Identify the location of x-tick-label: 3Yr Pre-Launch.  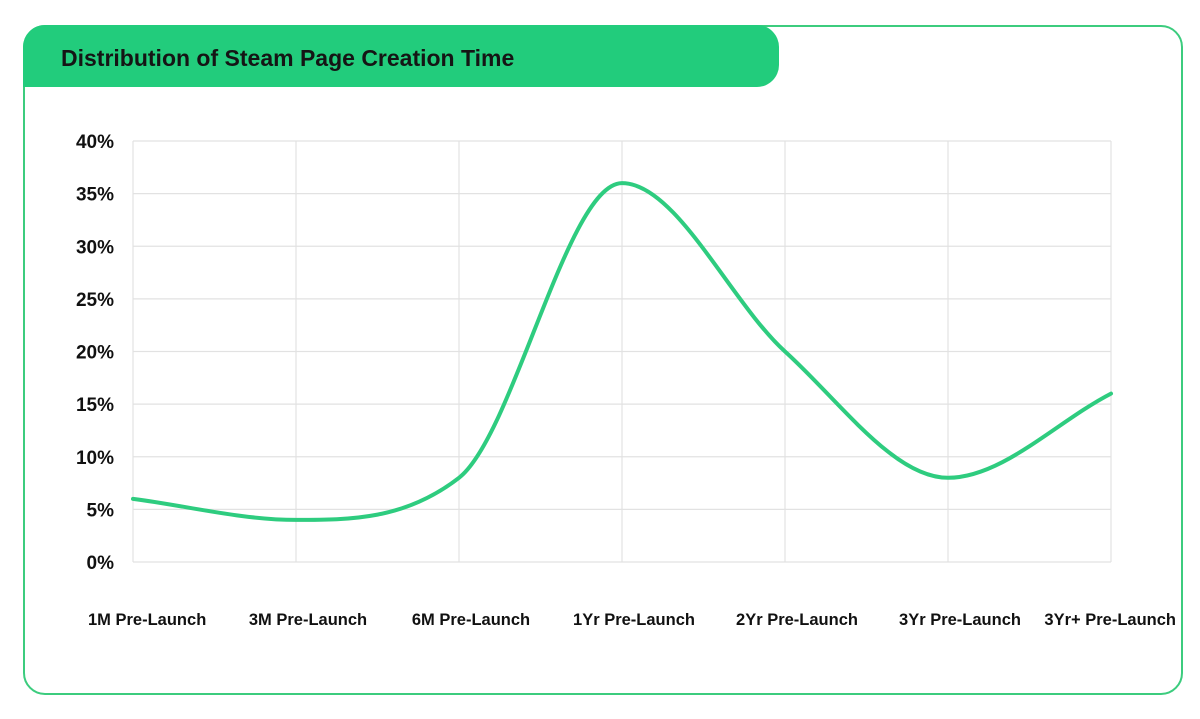
(960, 620).